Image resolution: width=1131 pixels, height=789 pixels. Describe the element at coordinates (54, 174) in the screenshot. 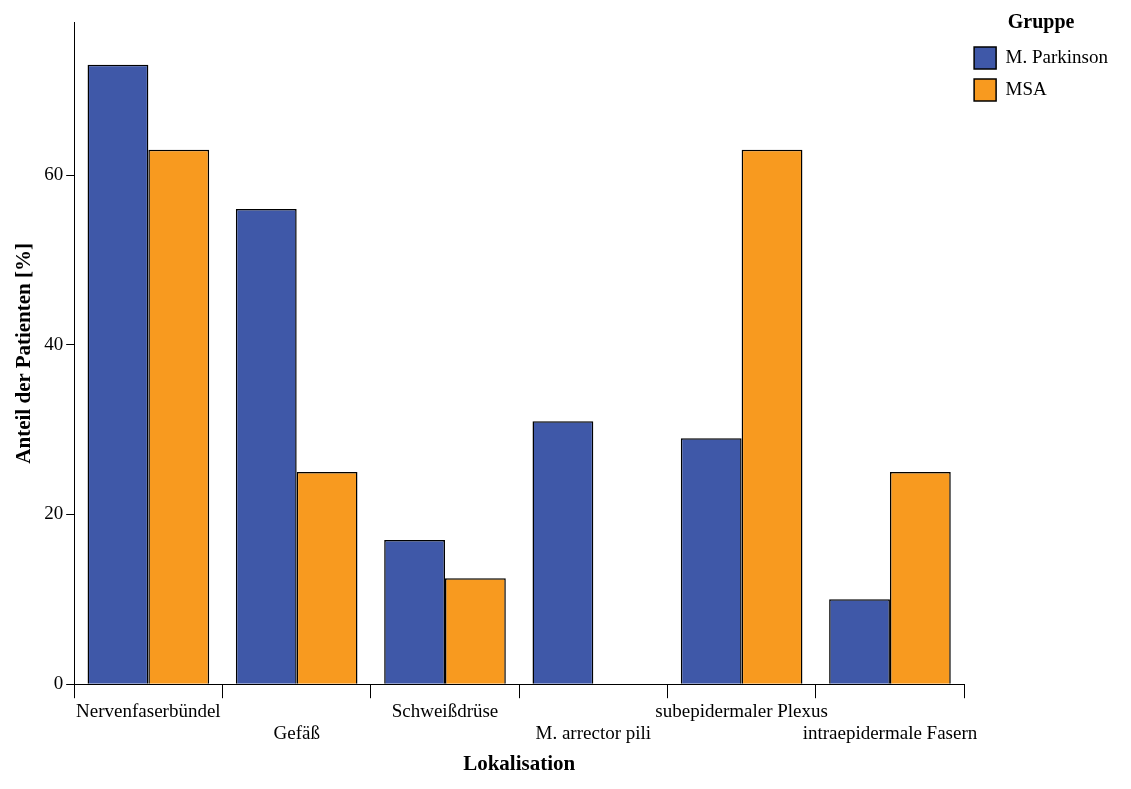

I see `y-tick-label: 60` at that location.